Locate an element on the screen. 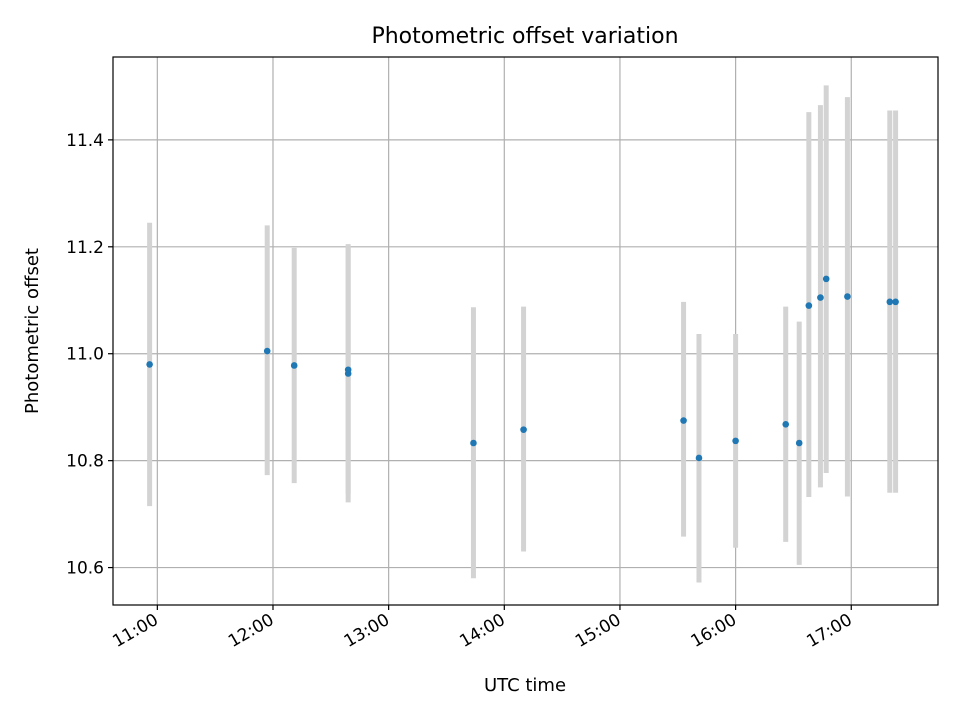 The height and width of the screenshot is (720, 960). y-axis: 10.6 10.8 11.0 11.2 11.4 is located at coordinates (89, 355).